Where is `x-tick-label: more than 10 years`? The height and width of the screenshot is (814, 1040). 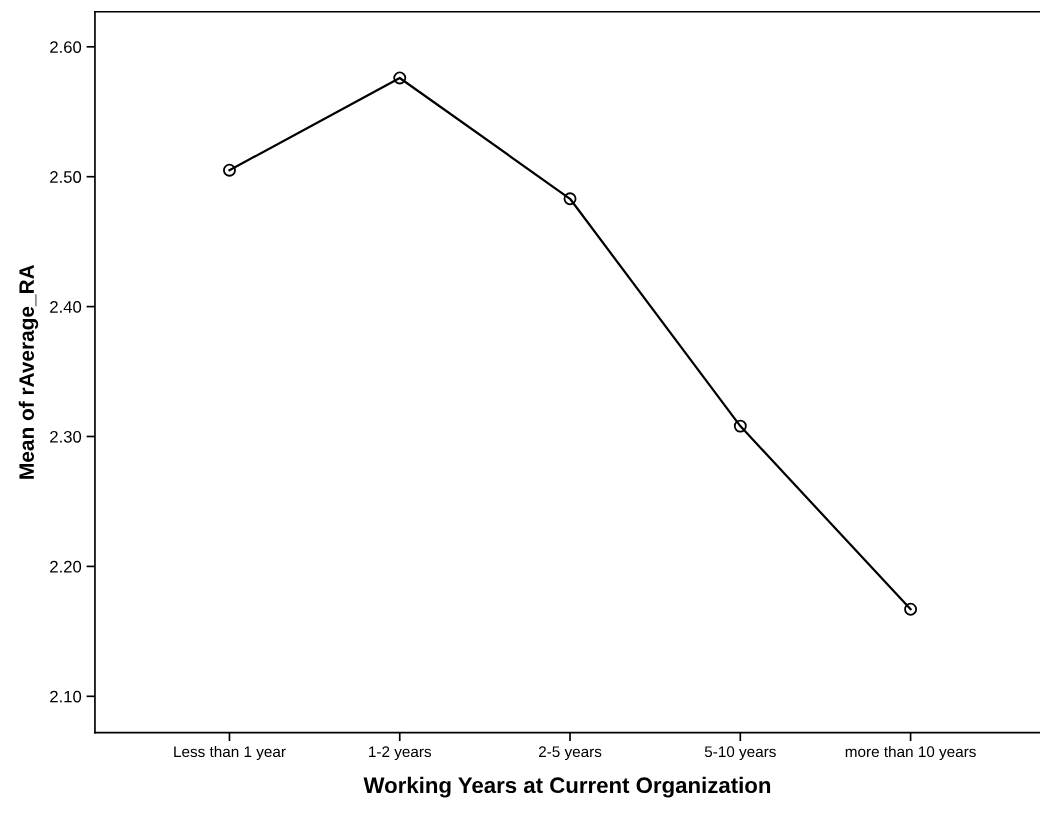 x-tick-label: more than 10 years is located at coordinates (910, 753).